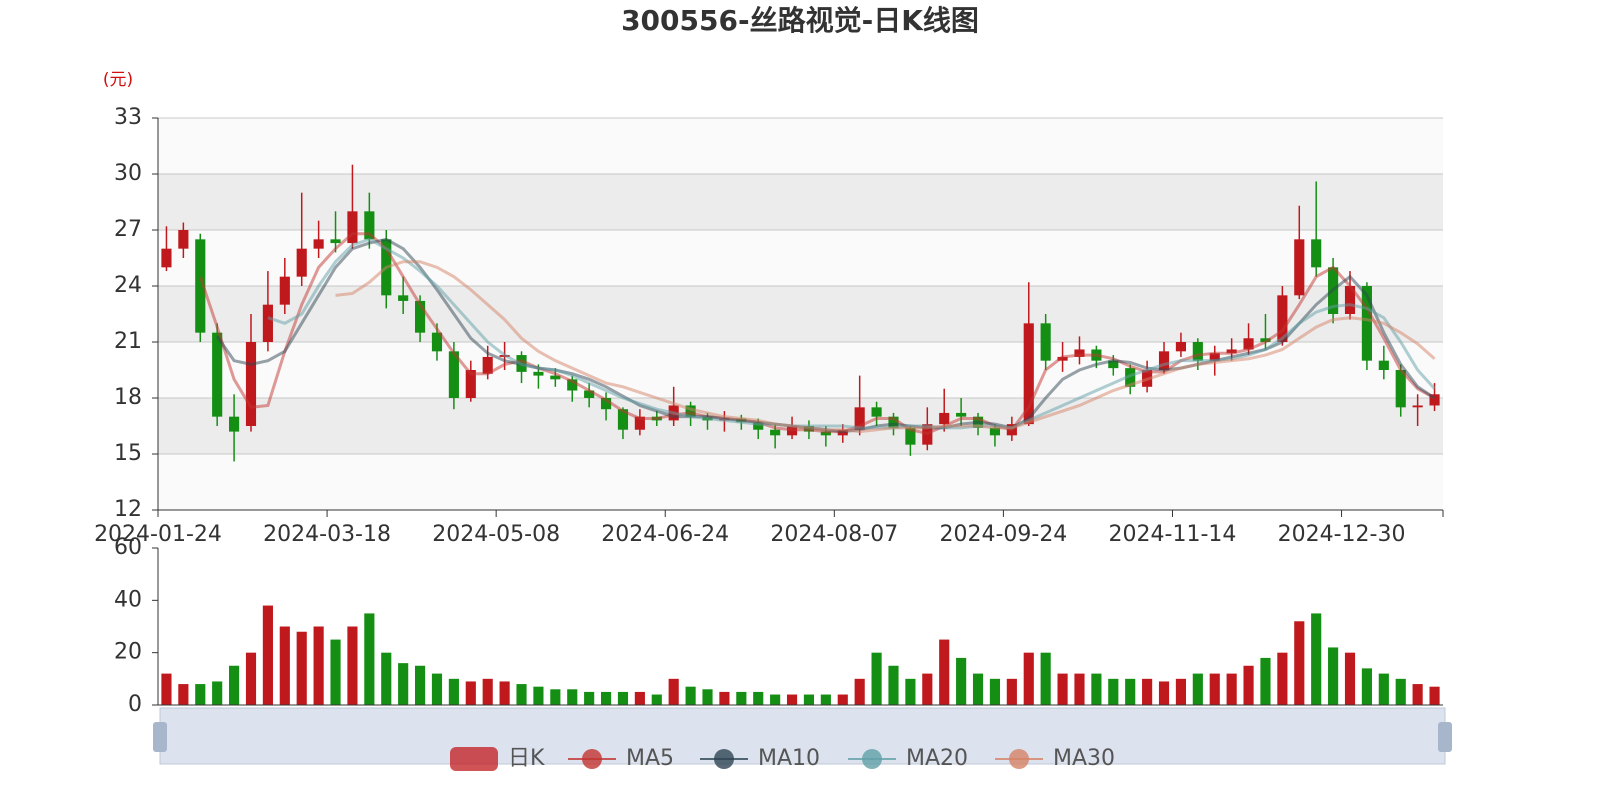 The width and height of the screenshot is (1600, 804). Describe the element at coordinates (128, 652) in the screenshot. I see `y-tick-label: 20` at that location.